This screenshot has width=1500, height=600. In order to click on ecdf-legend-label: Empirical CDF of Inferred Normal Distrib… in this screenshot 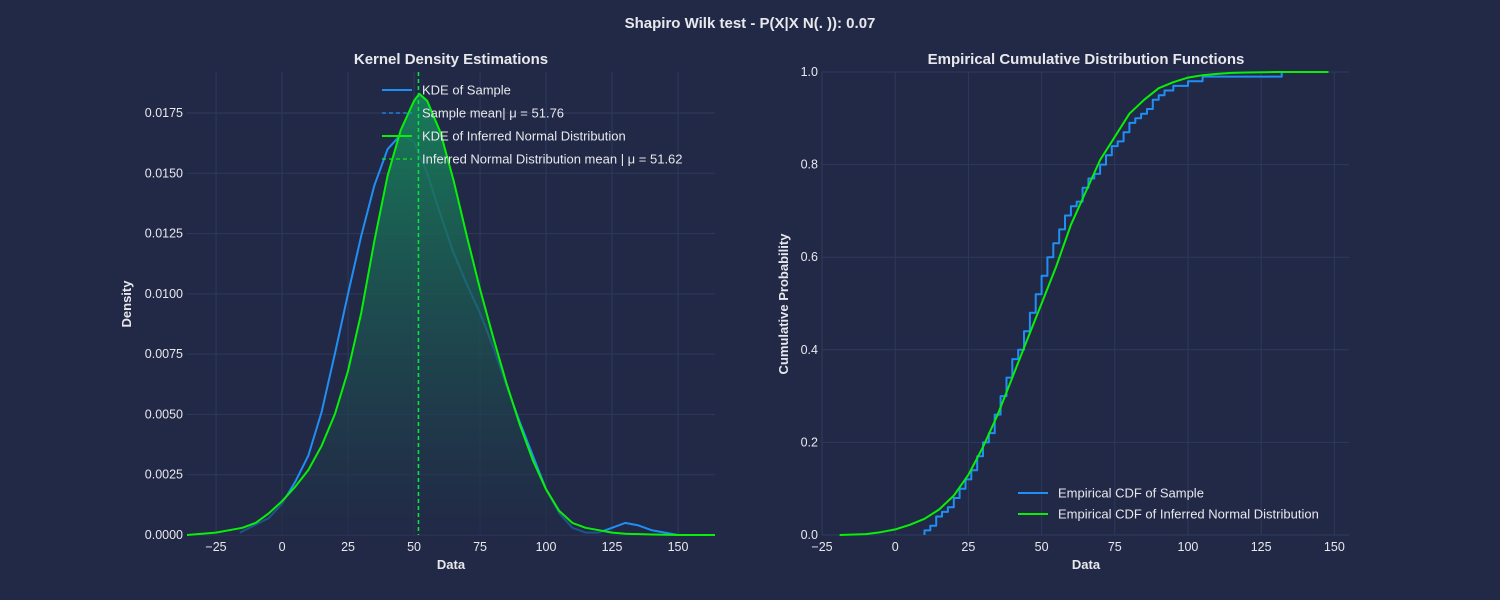, I will do `click(1188, 514)`.